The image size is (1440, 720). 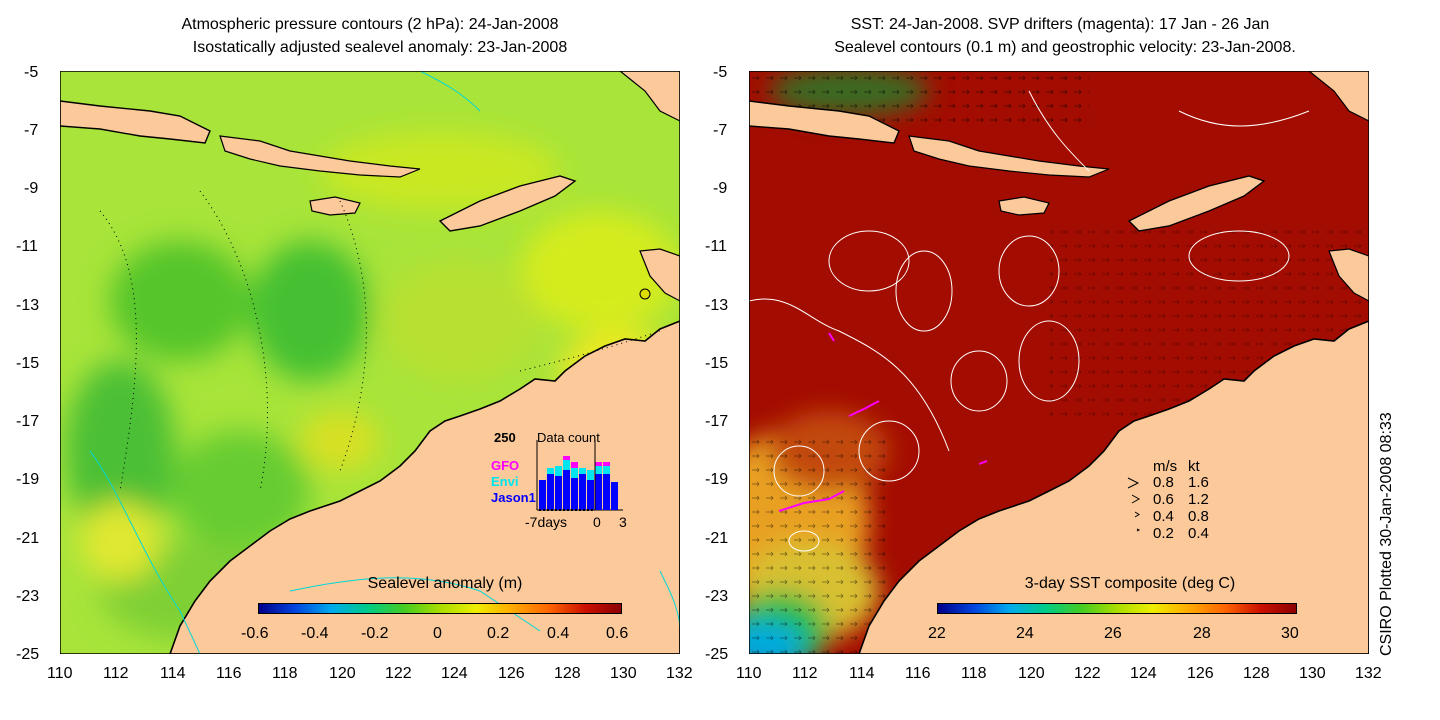 What do you see at coordinates (440, 608) in the screenshot?
I see `ssa-colorbar` at bounding box center [440, 608].